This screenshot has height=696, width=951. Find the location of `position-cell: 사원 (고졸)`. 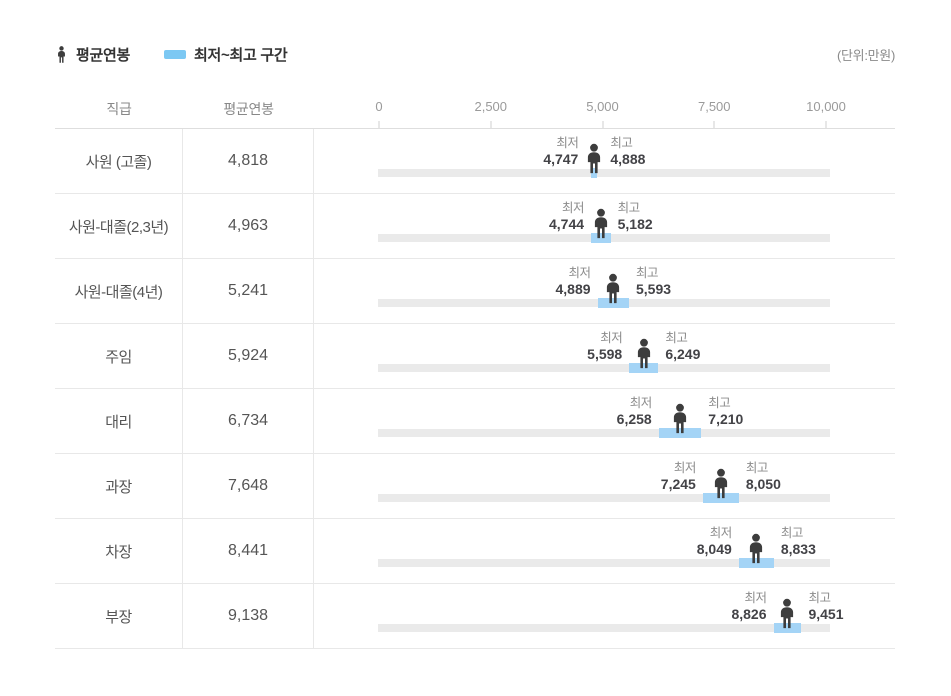

position-cell: 사원 (고졸) is located at coordinates (119, 161).